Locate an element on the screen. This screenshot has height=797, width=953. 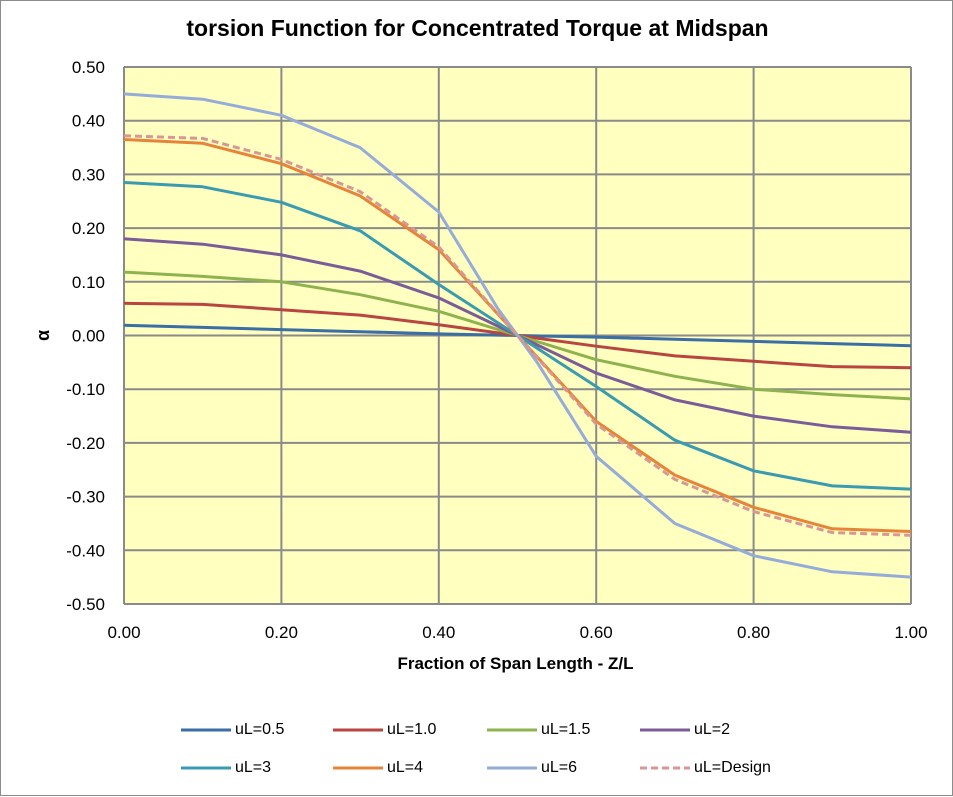
y-tick-label: 0.40 is located at coordinates (88, 121).